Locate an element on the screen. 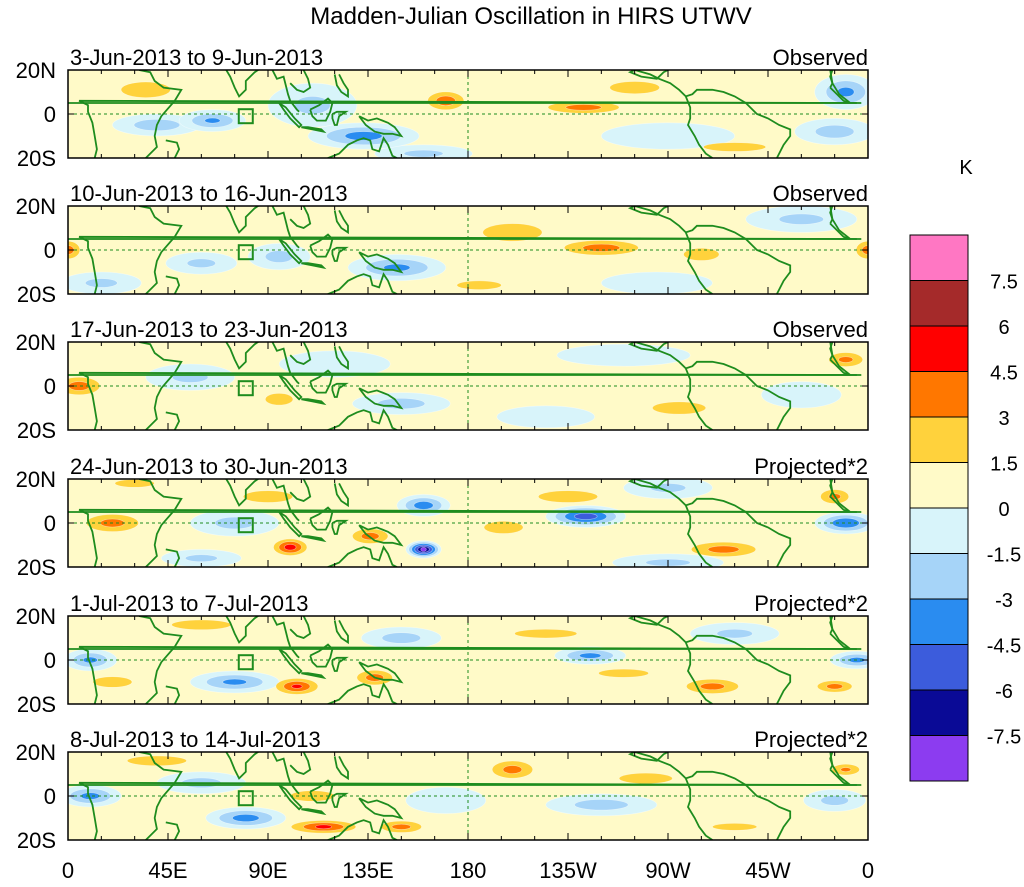  panel-date-range: 24-Jun-2013 to 30-Jun-2013 is located at coordinates (209, 466).